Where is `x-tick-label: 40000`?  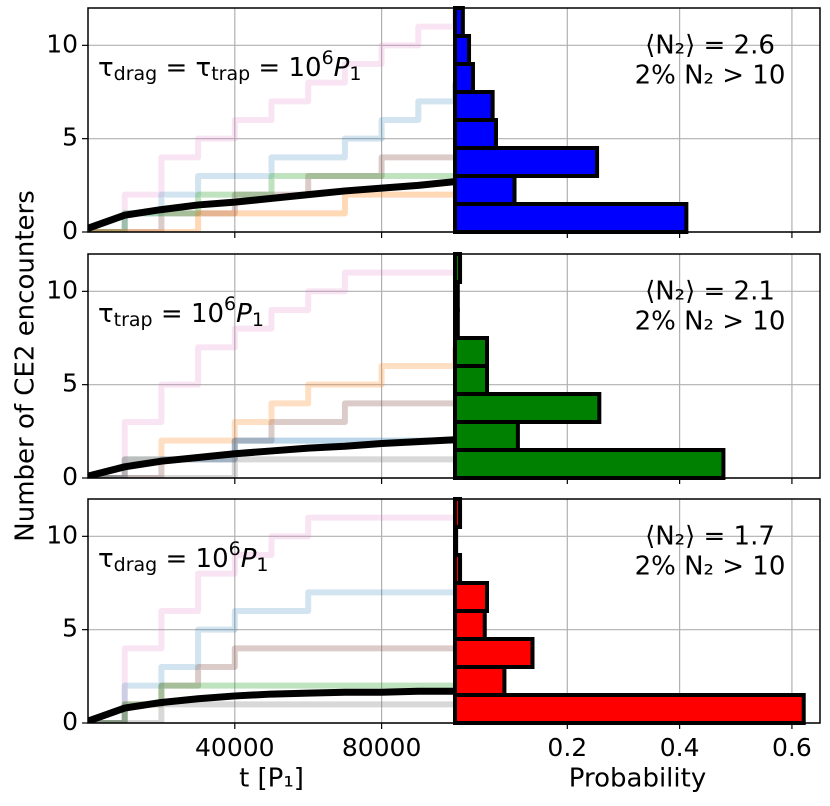
x-tick-label: 40000 is located at coordinates (235, 747).